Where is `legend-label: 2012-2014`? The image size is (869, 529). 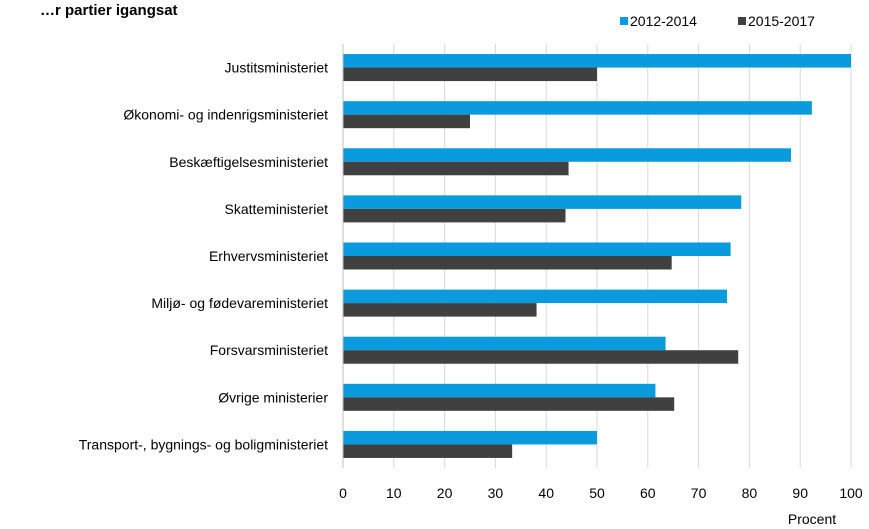
legend-label: 2012-2014 is located at coordinates (663, 21).